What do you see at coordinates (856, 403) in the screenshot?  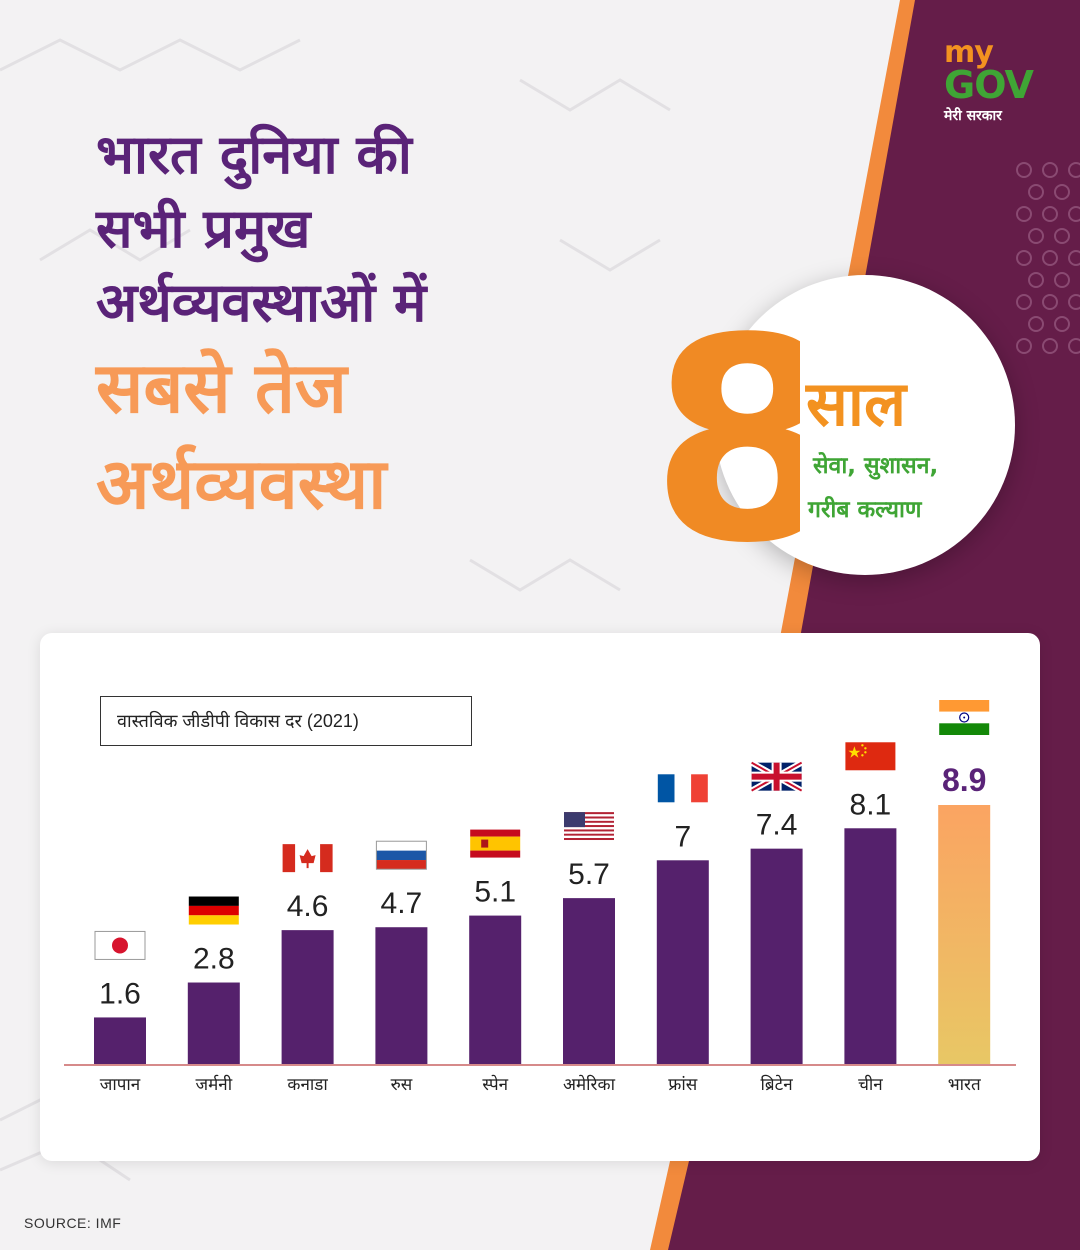 I see `badge-word: साल` at bounding box center [856, 403].